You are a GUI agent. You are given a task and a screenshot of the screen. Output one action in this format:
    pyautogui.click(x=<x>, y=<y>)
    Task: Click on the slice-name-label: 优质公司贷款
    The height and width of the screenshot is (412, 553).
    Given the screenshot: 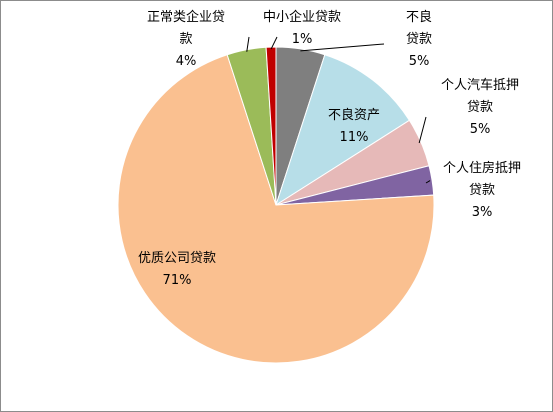 What is the action you would take?
    pyautogui.click(x=177, y=258)
    